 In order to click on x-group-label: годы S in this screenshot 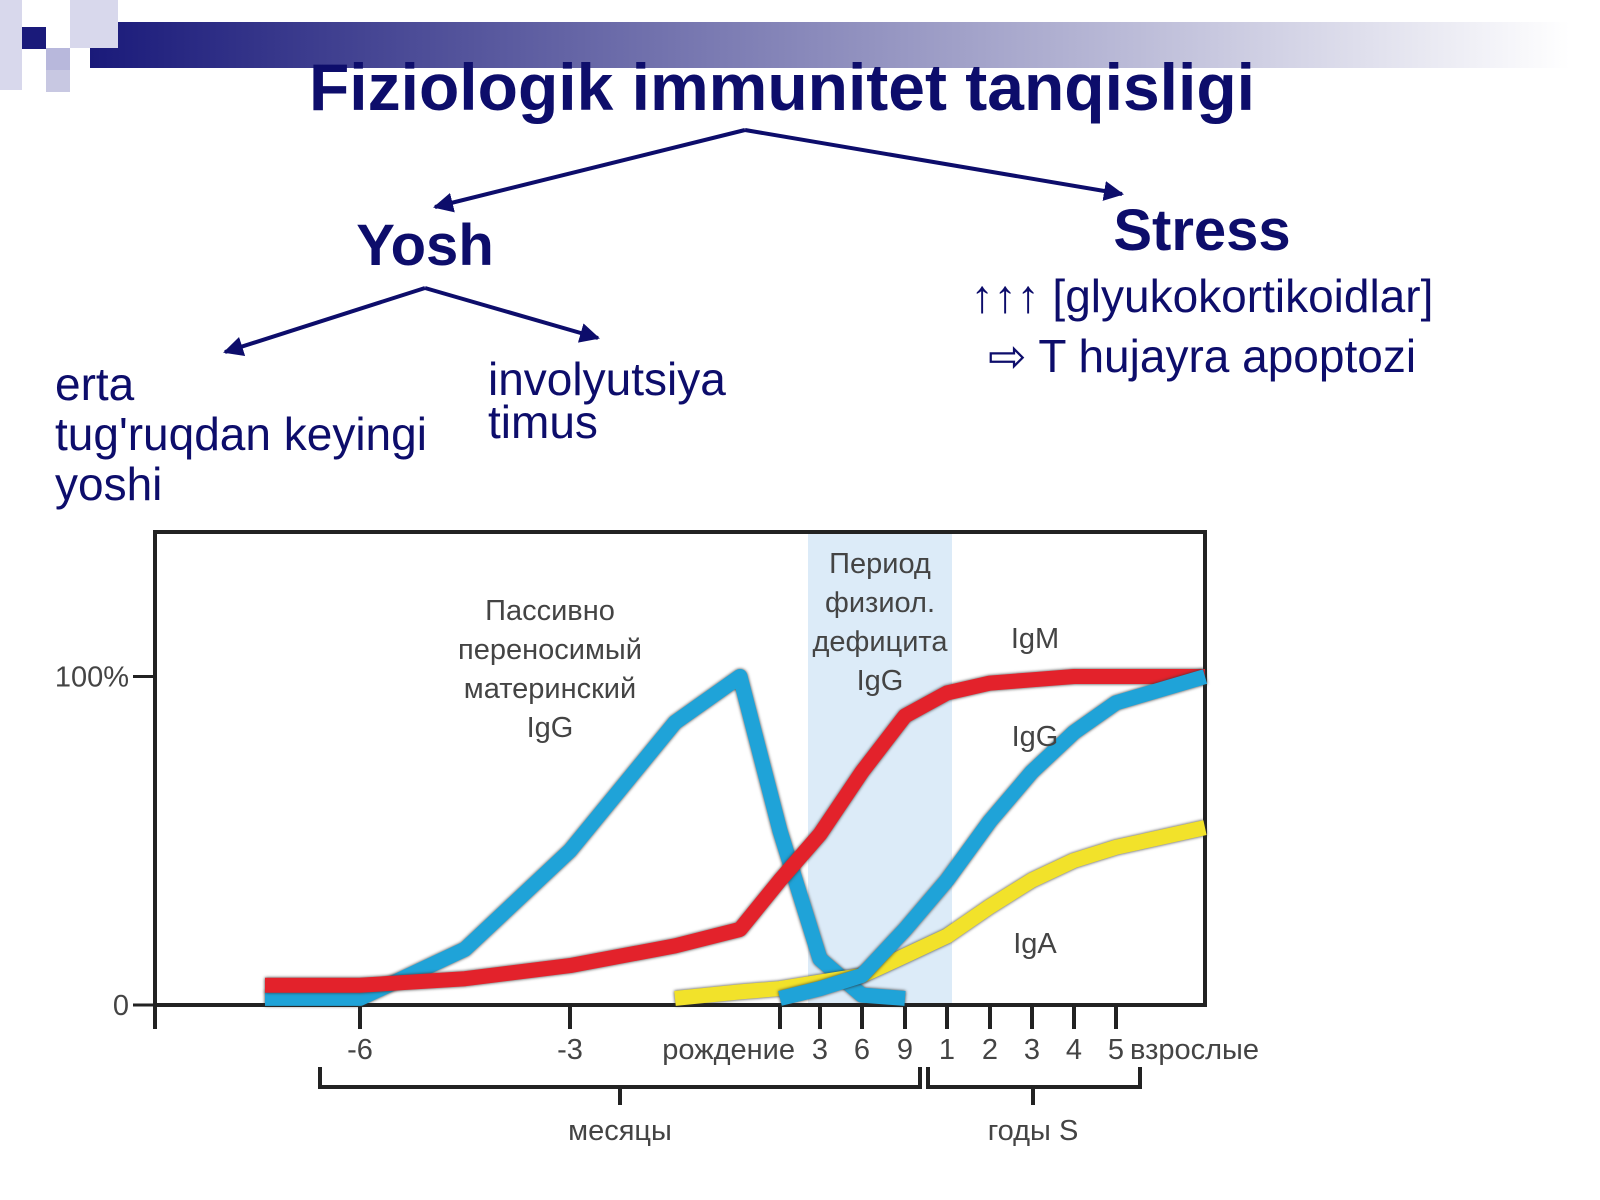, I will do `click(1033, 1131)`.